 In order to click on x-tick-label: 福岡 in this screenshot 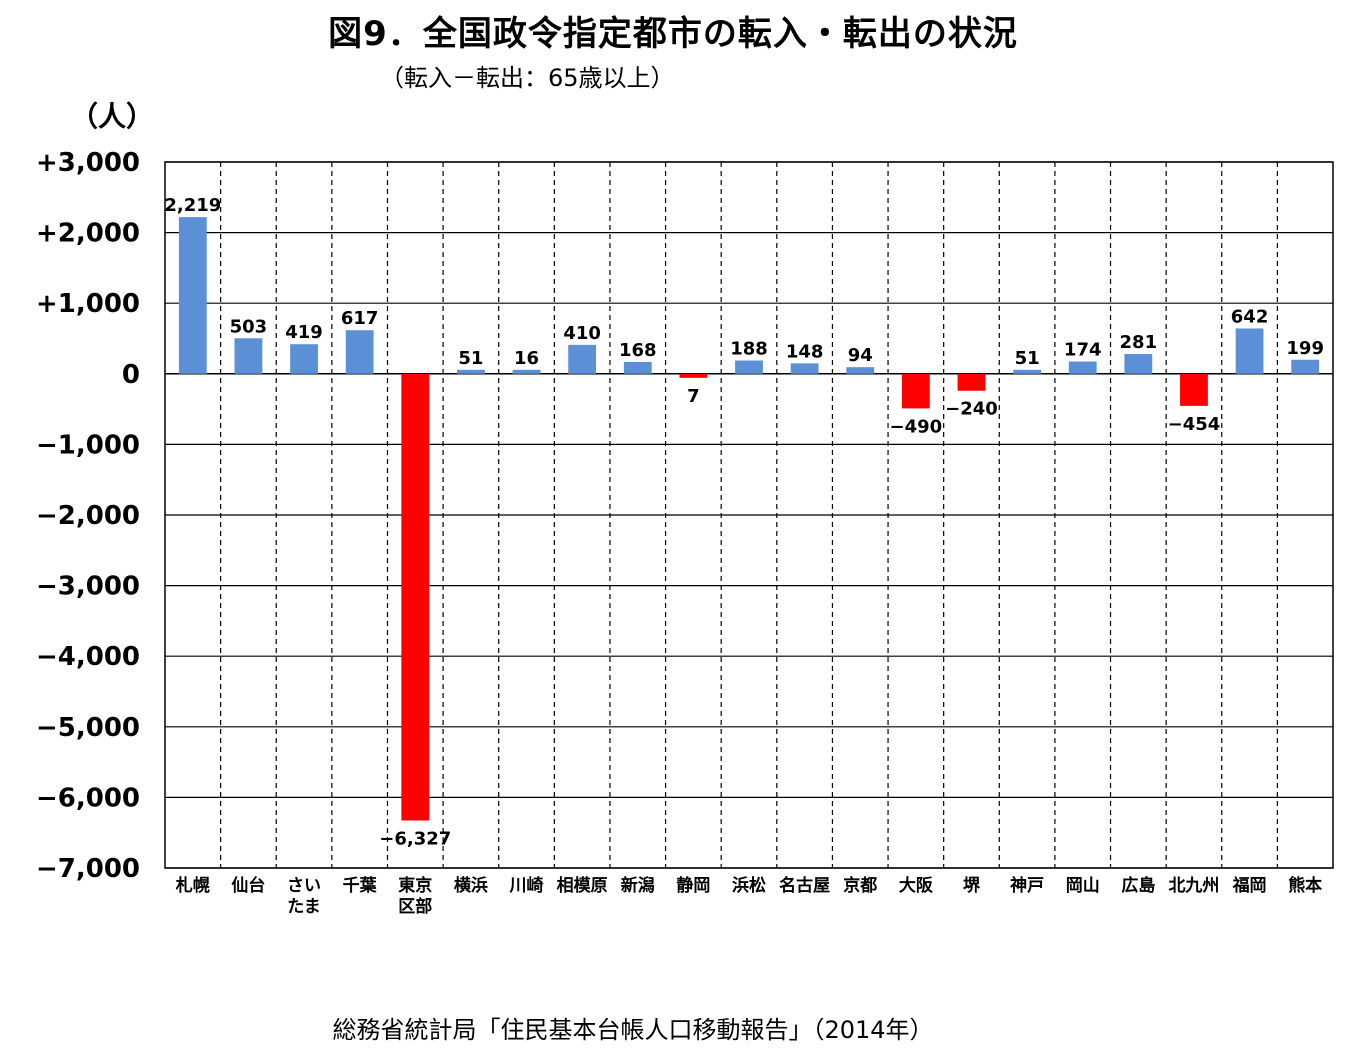, I will do `click(1249, 885)`.